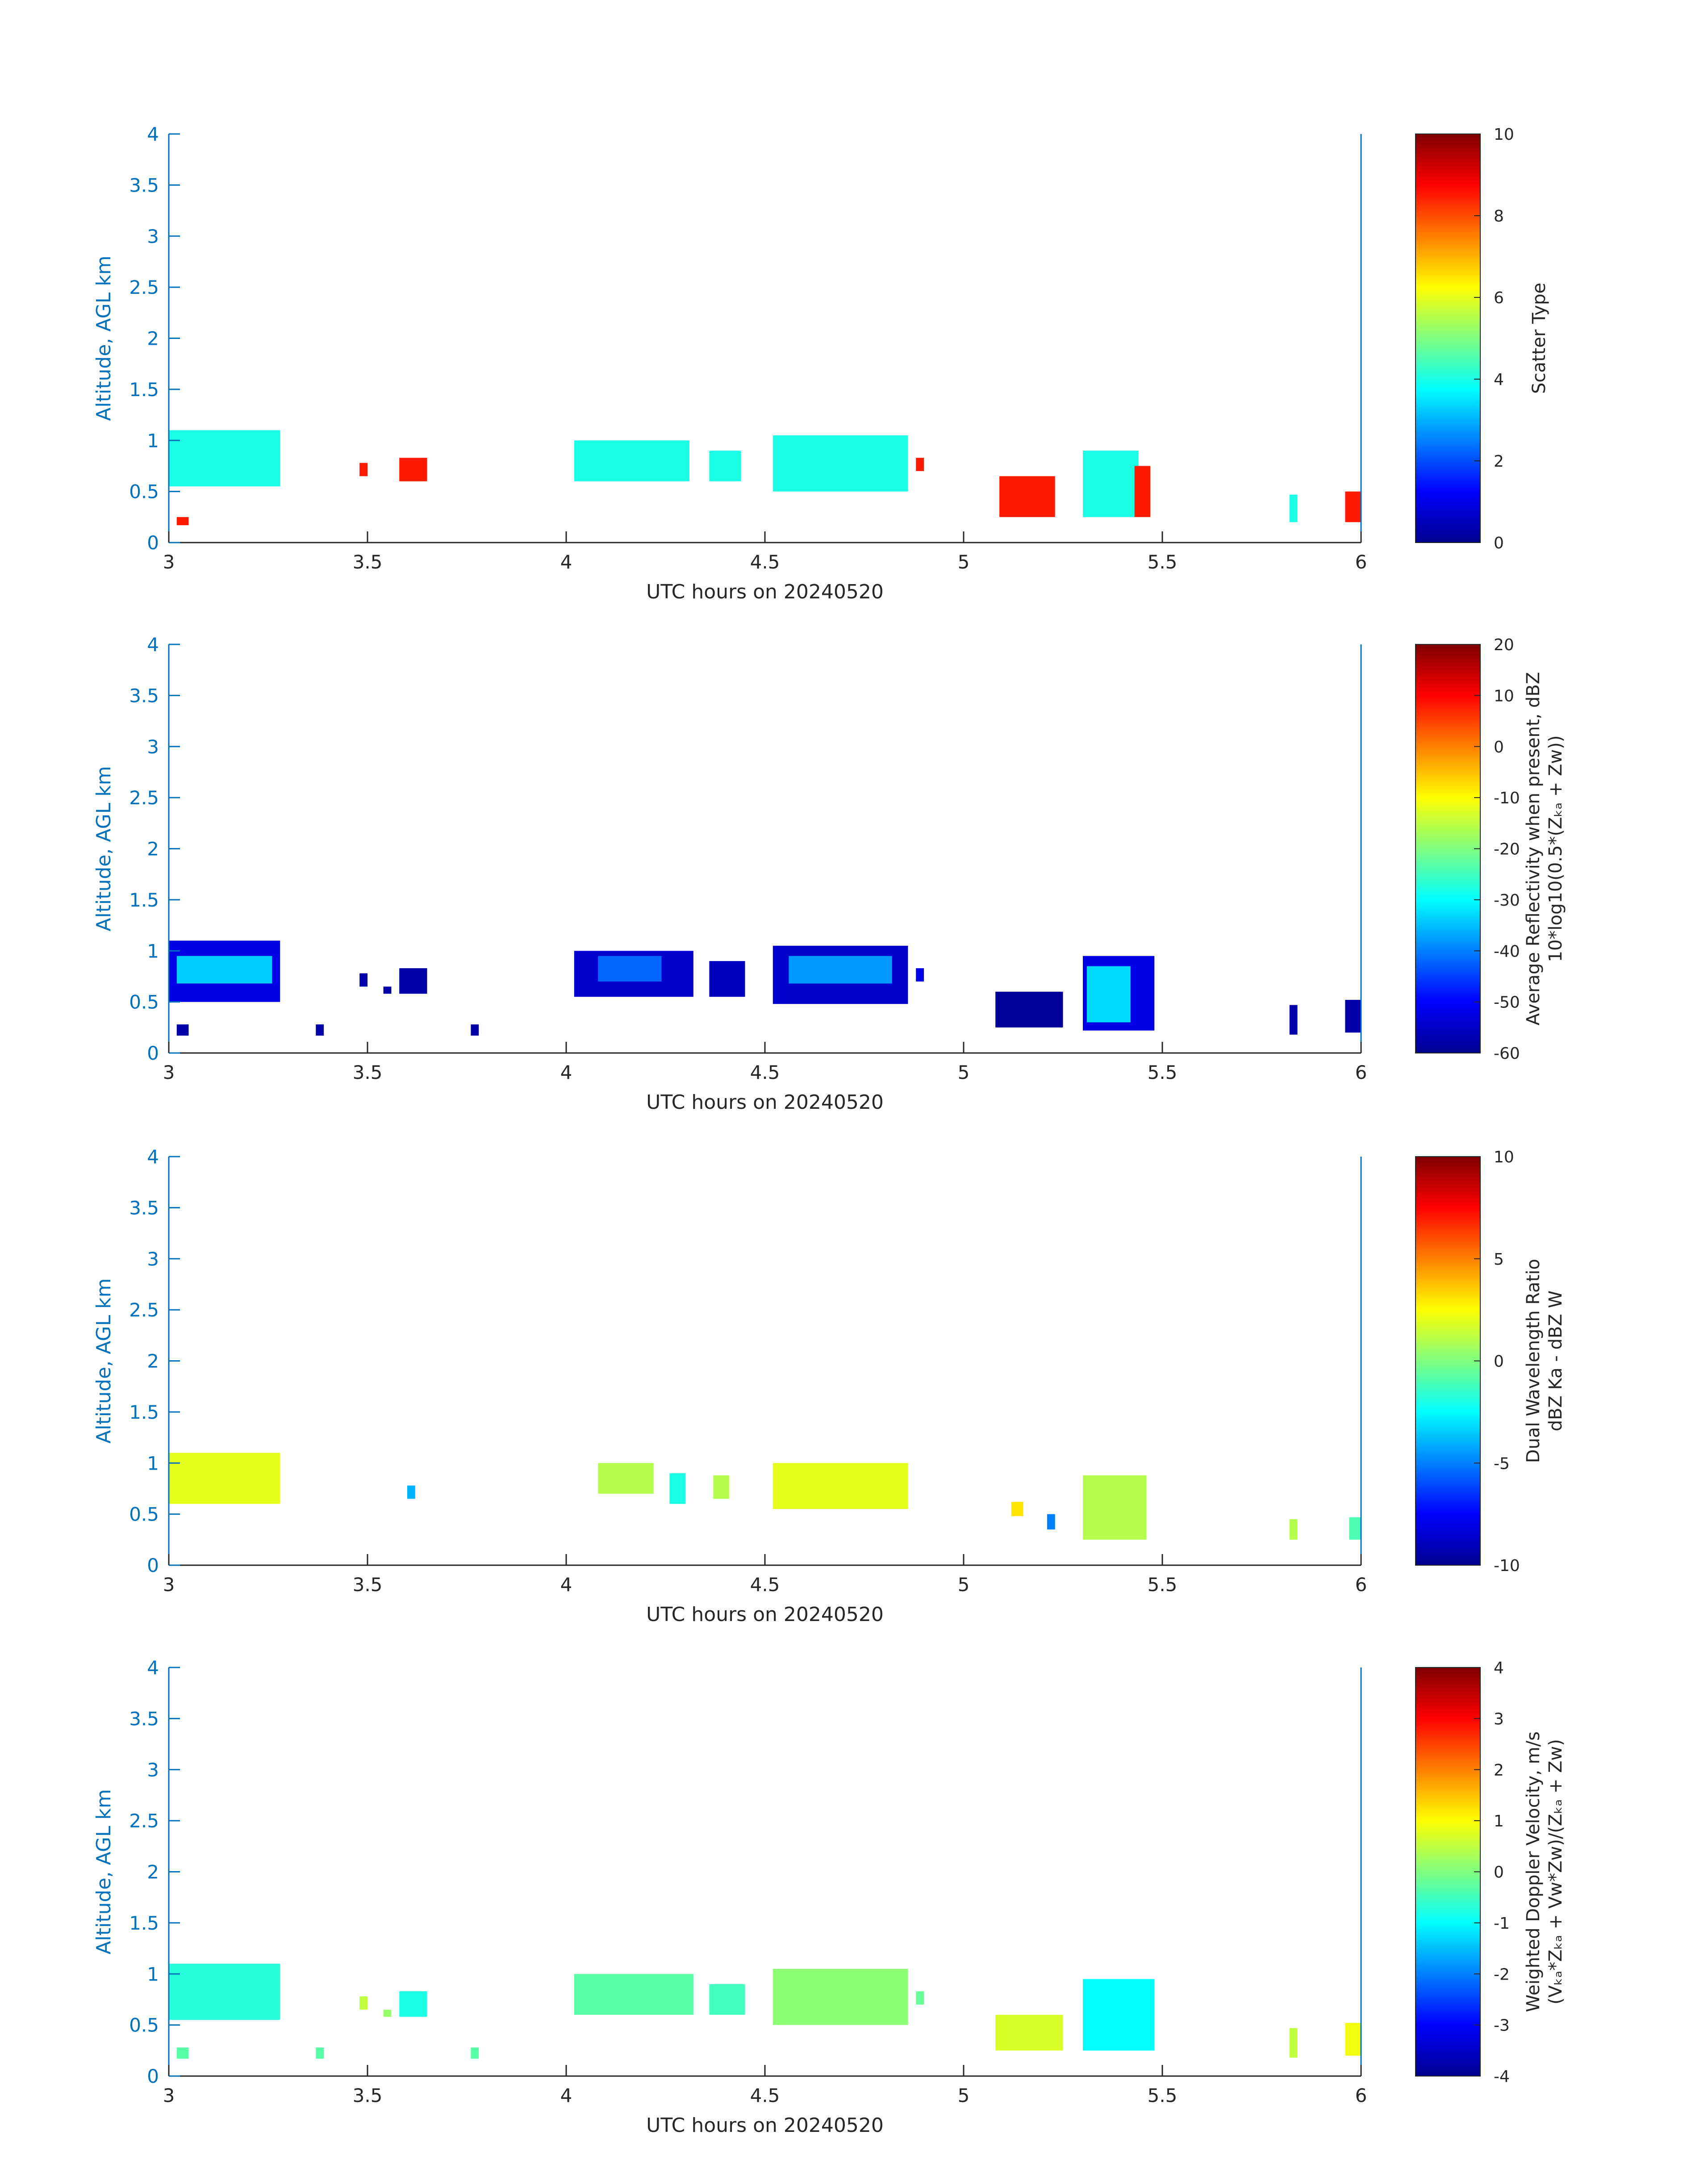  What do you see at coordinates (1499, 461) in the screenshot?
I see `colorbar-tick-label: 2` at bounding box center [1499, 461].